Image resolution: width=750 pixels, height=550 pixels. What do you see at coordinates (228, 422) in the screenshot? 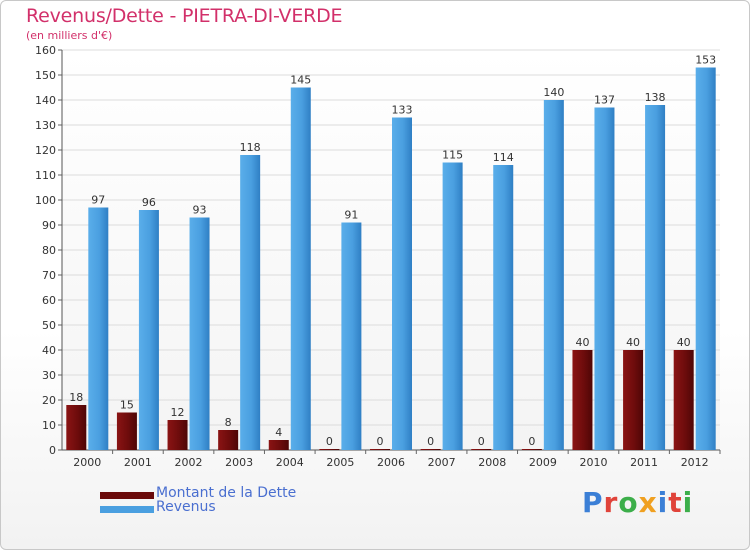
I see `data-label-dette: 8` at bounding box center [228, 422].